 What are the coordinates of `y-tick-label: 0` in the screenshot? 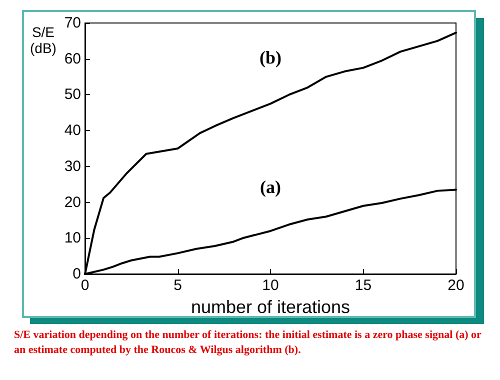 It's located at (76, 274).